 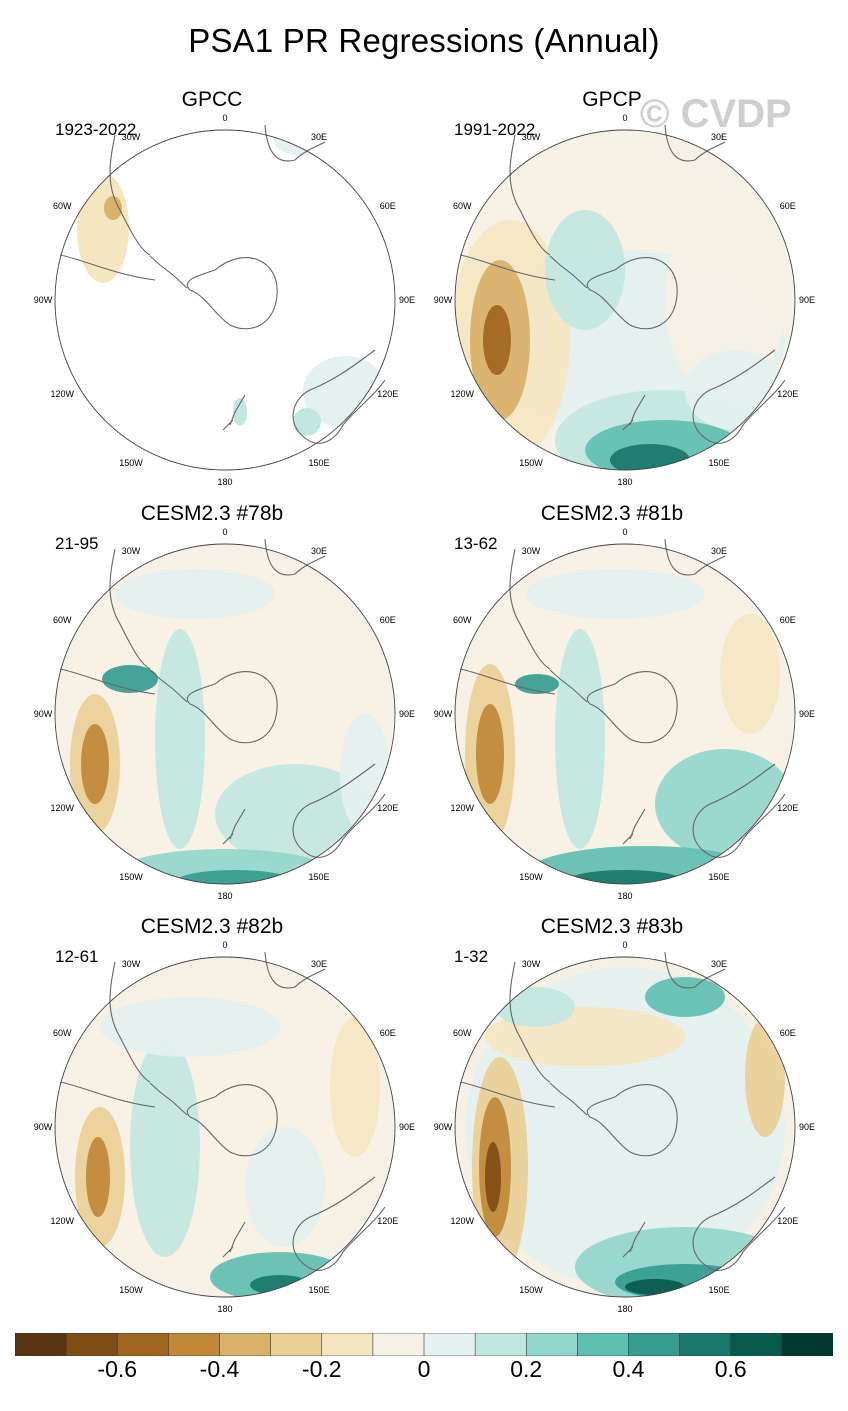 What do you see at coordinates (321, 1369) in the screenshot?
I see `colorbar-tick-label: -0.2` at bounding box center [321, 1369].